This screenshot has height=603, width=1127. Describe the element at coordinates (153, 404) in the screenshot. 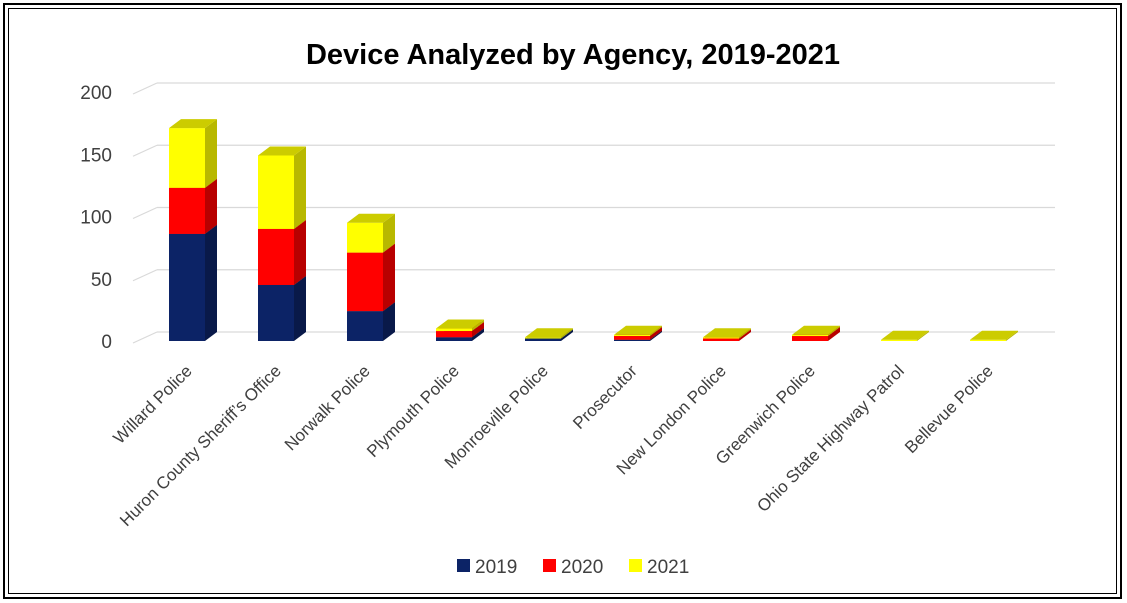

I see `category-label: Willard Police` at that location.